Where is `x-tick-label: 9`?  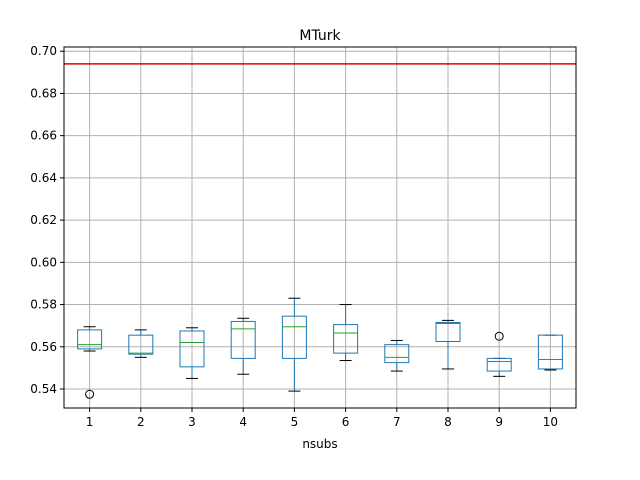 x-tick-label: 9 is located at coordinates (499, 422).